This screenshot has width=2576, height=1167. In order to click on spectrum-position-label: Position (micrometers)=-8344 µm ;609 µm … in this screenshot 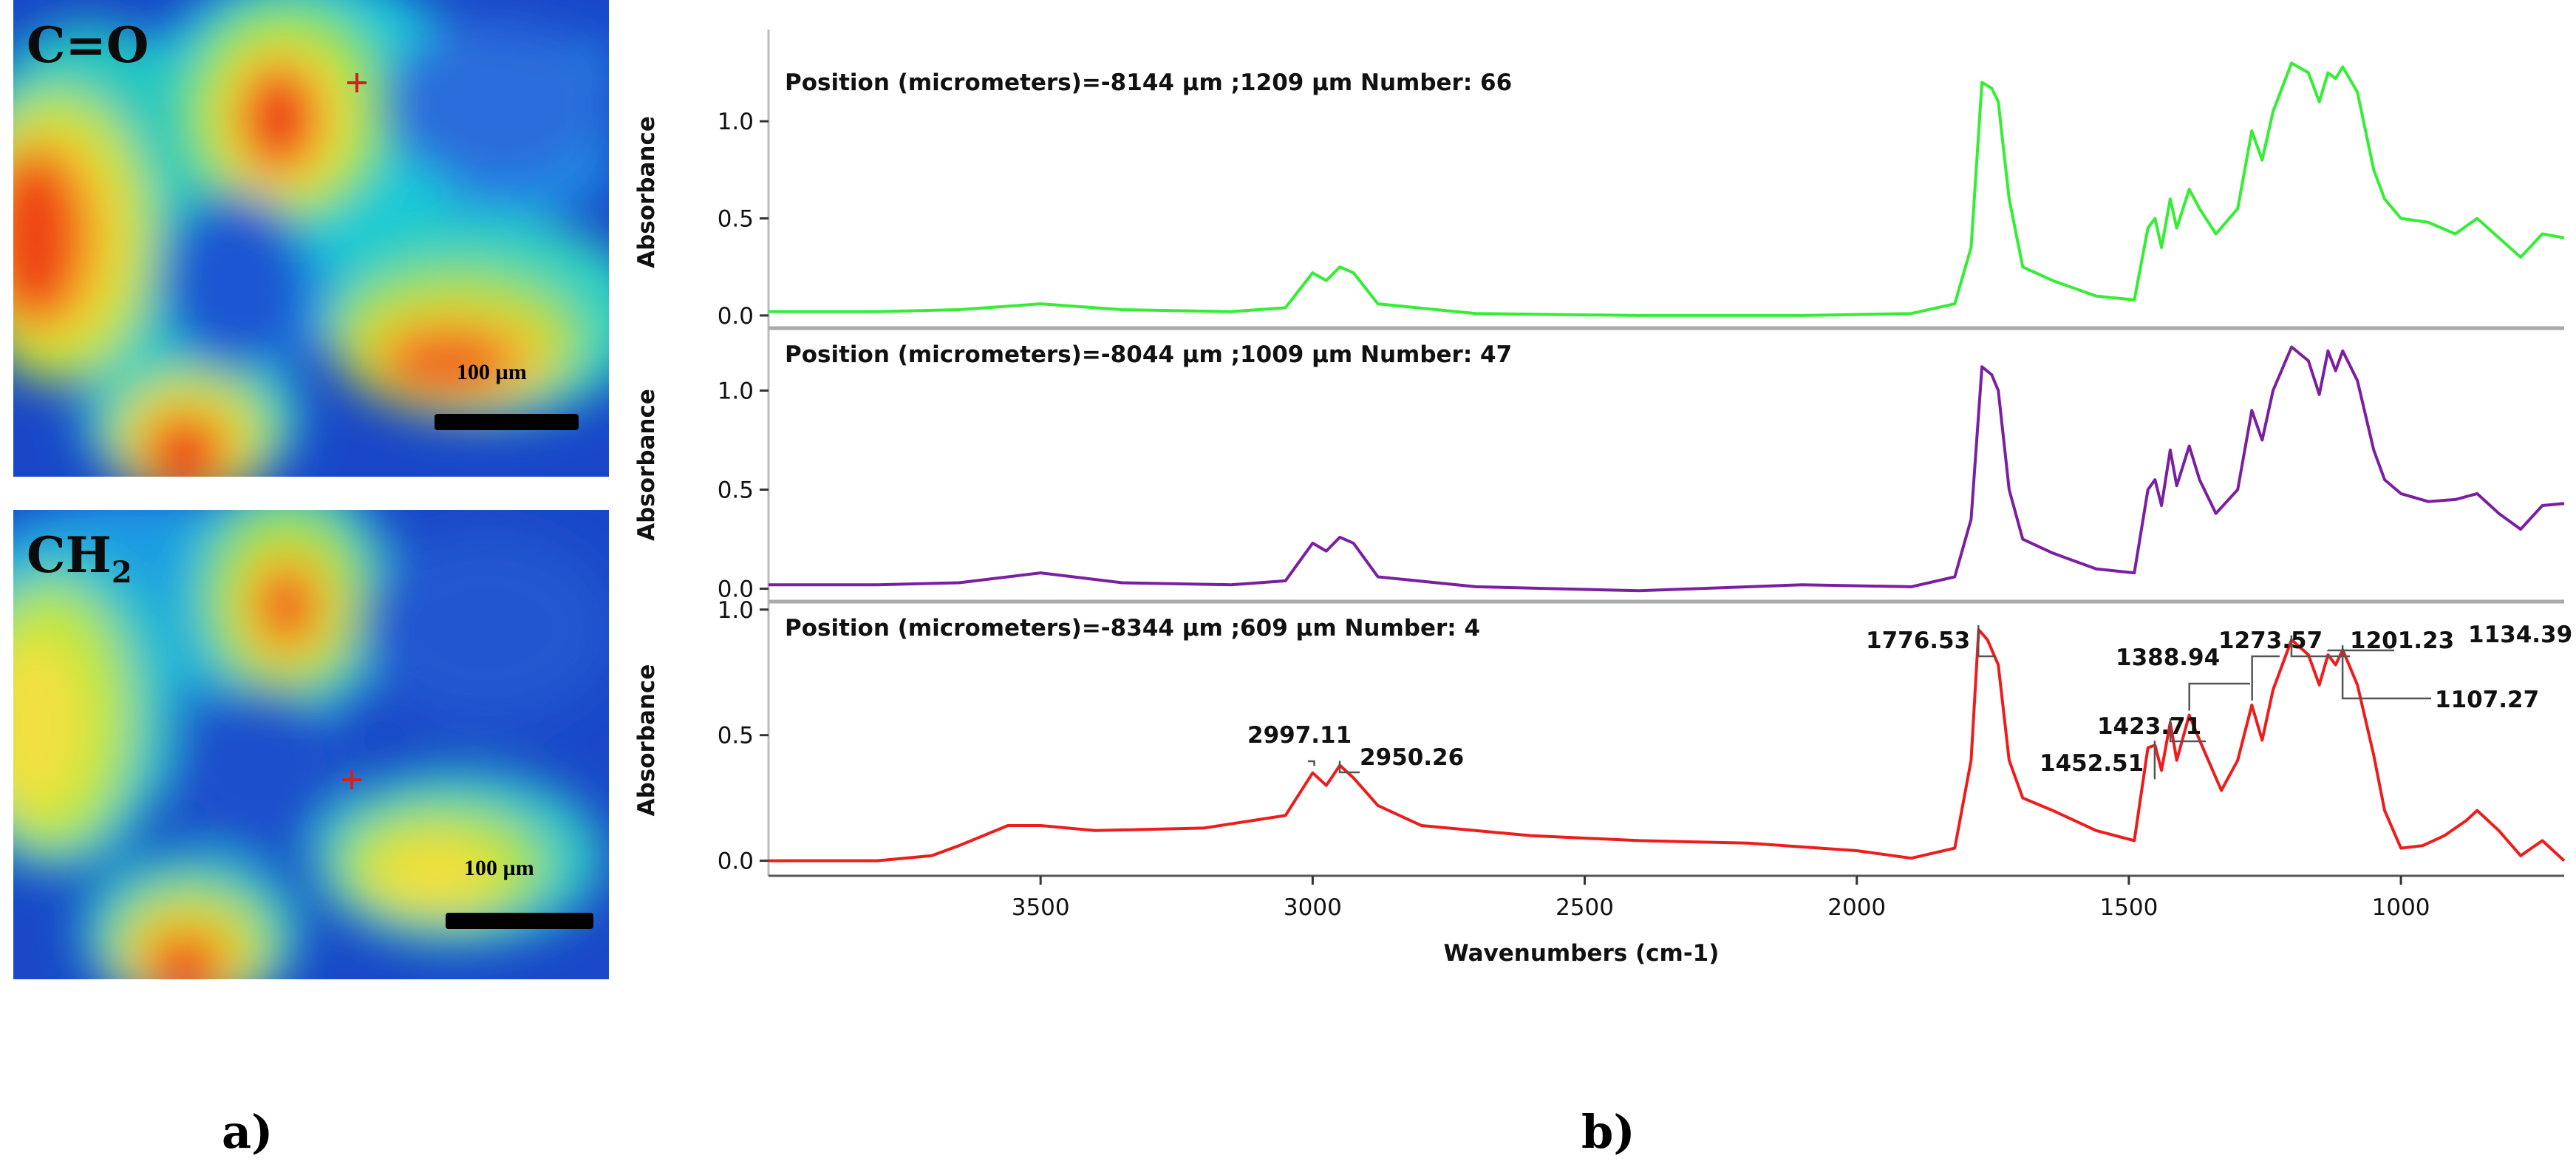, I will do `click(1132, 629)`.